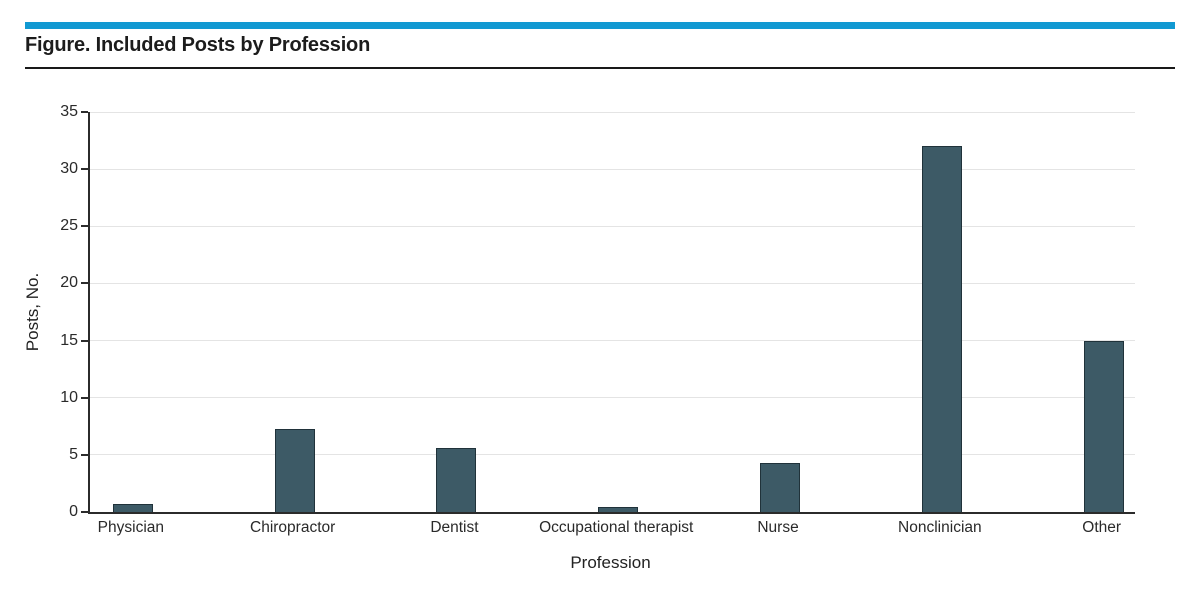 The image size is (1200, 600). What do you see at coordinates (132, 508) in the screenshot?
I see `bar-physician` at bounding box center [132, 508].